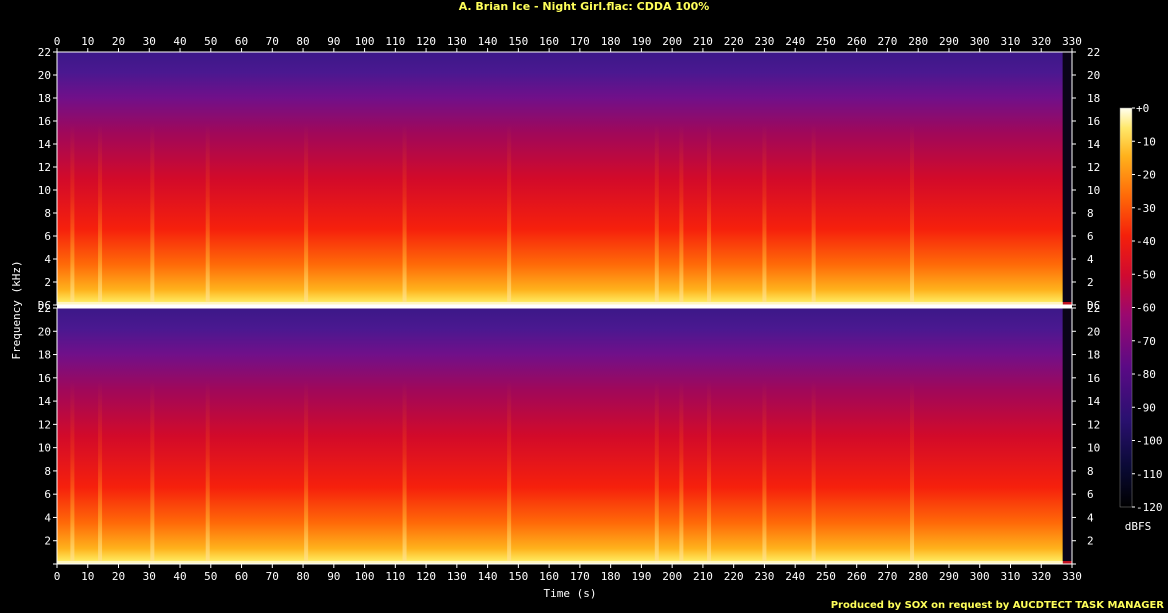  Describe the element at coordinates (333, 41) in the screenshot. I see `x-tick-label-top: 90` at that location.